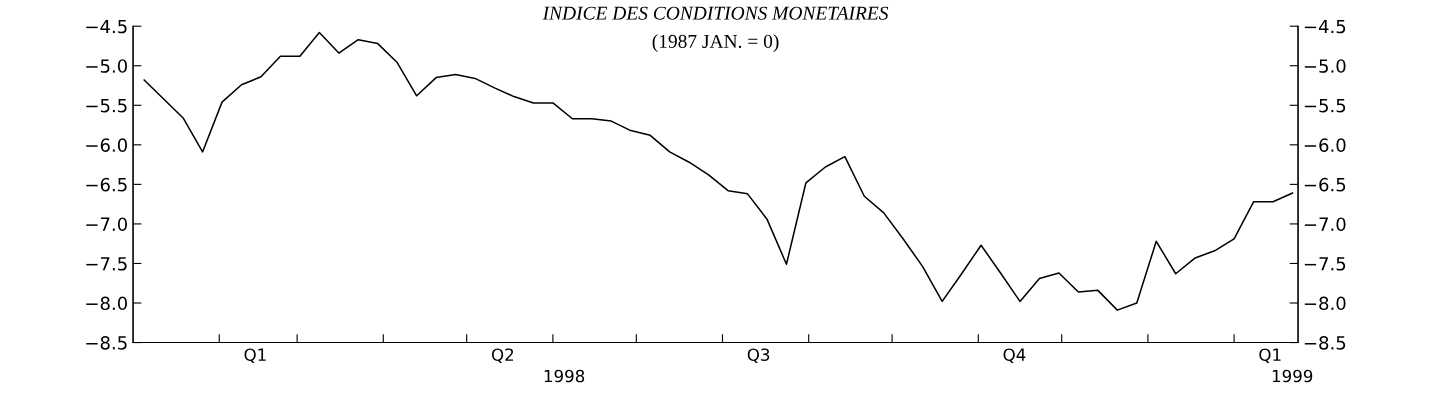 The image size is (1437, 403). Describe the element at coordinates (106, 343) in the screenshot. I see `y-tick-label: −8.5` at that location.